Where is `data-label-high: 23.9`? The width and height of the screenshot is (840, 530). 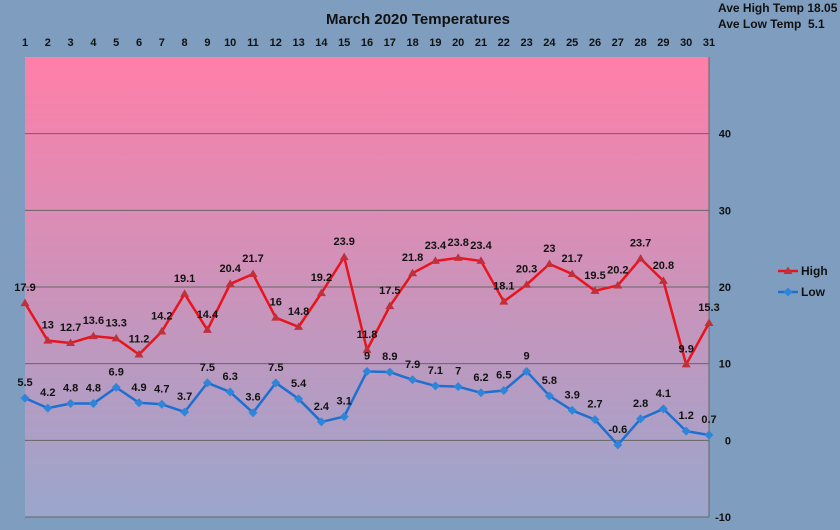 data-label-high: 23.9 is located at coordinates (343, 242).